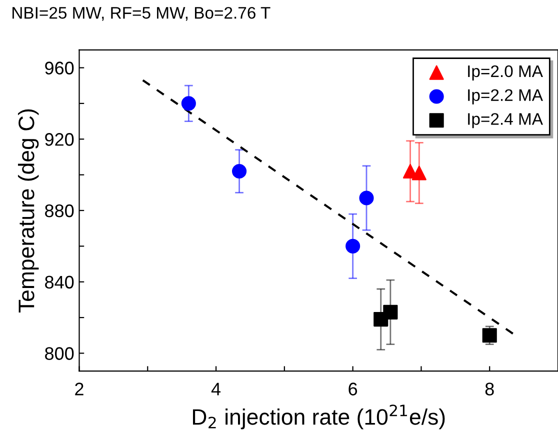 Image resolution: width=558 pixels, height=434 pixels. I want to click on x-tick-label: 6, so click(353, 389).